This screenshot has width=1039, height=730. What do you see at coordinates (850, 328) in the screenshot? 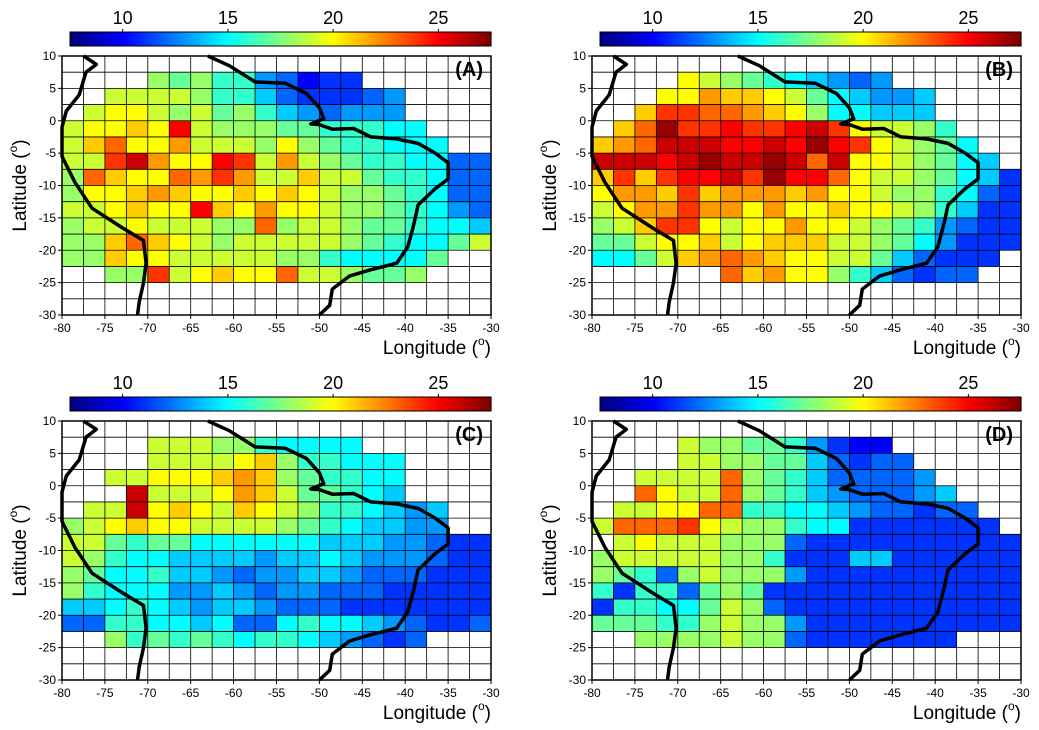
I see `x-tick-label: -50` at bounding box center [850, 328].